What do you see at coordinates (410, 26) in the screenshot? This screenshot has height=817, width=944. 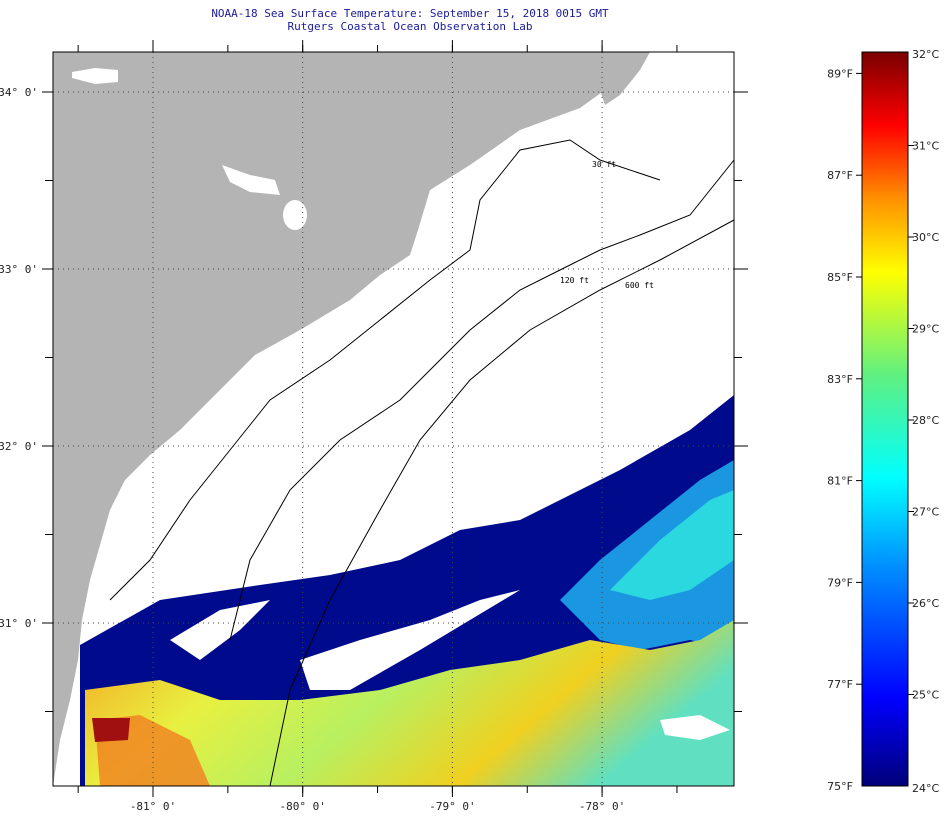 I see `map-subtitle: Rutgers Coastal Ocean Observation Lab` at bounding box center [410, 26].